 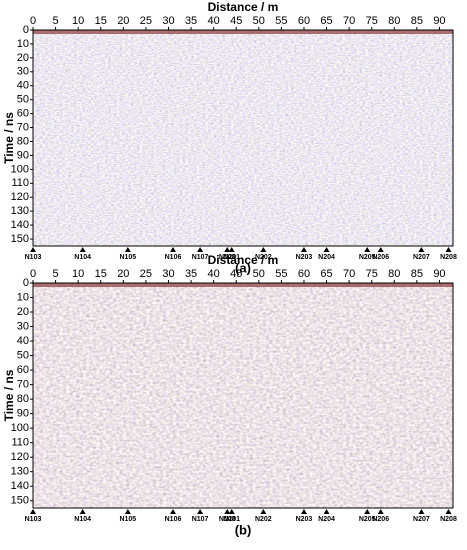 I want to click on y-tick-label: 80, so click(x=23, y=399).